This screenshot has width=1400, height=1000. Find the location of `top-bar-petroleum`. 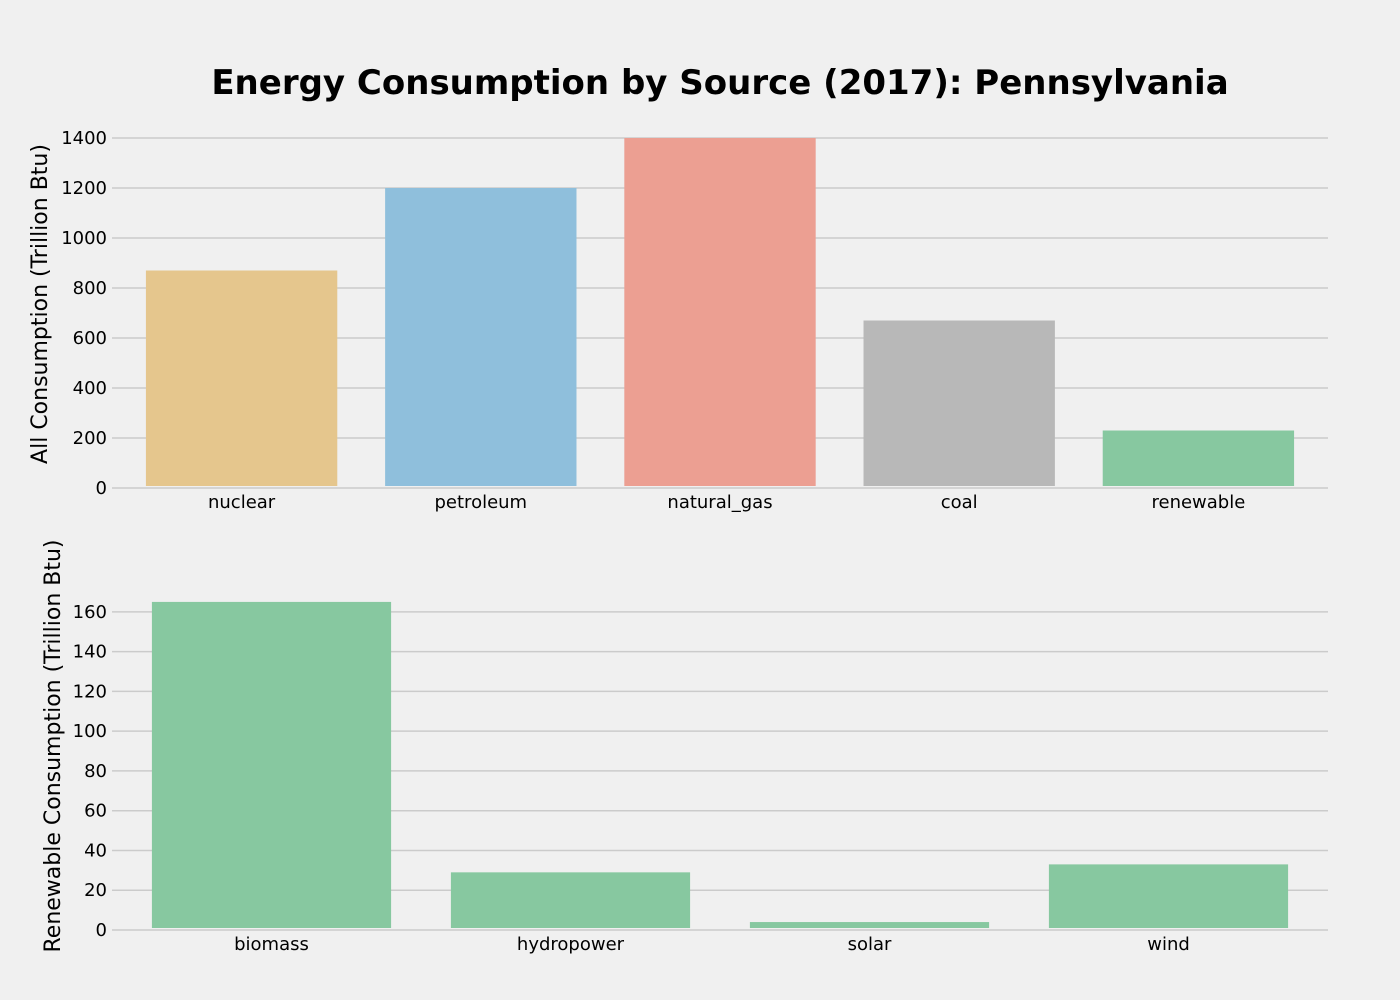

top-bar-petroleum is located at coordinates (481, 337).